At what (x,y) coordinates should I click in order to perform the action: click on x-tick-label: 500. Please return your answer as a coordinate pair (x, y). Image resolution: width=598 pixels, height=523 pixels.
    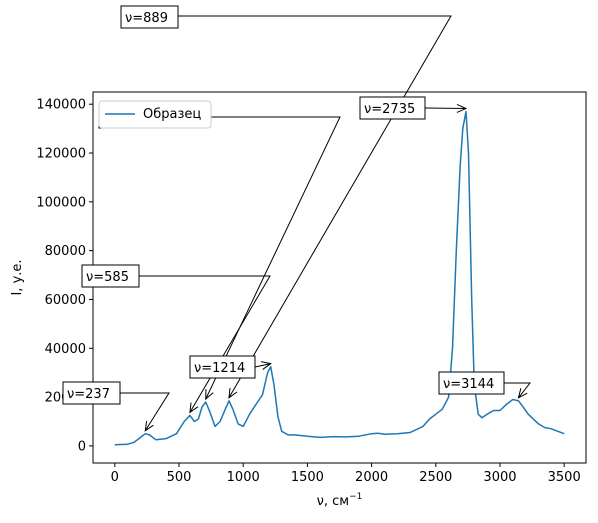
    Looking at the image, I should click on (179, 477).